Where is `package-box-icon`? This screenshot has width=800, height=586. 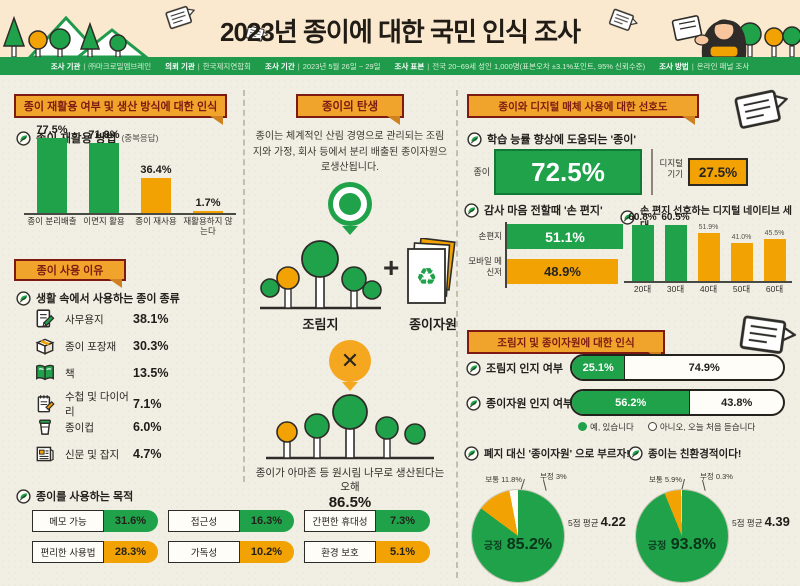
package-box-icon is located at coordinates (45, 346).